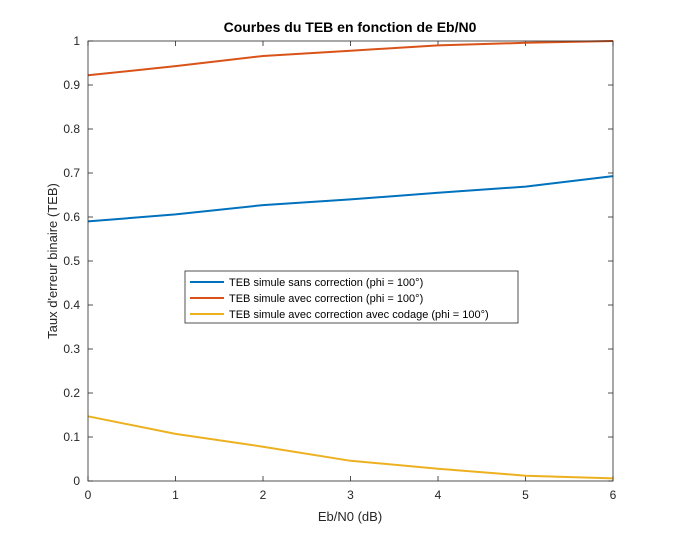  I want to click on y-tick-label: 0.2, so click(71, 393).